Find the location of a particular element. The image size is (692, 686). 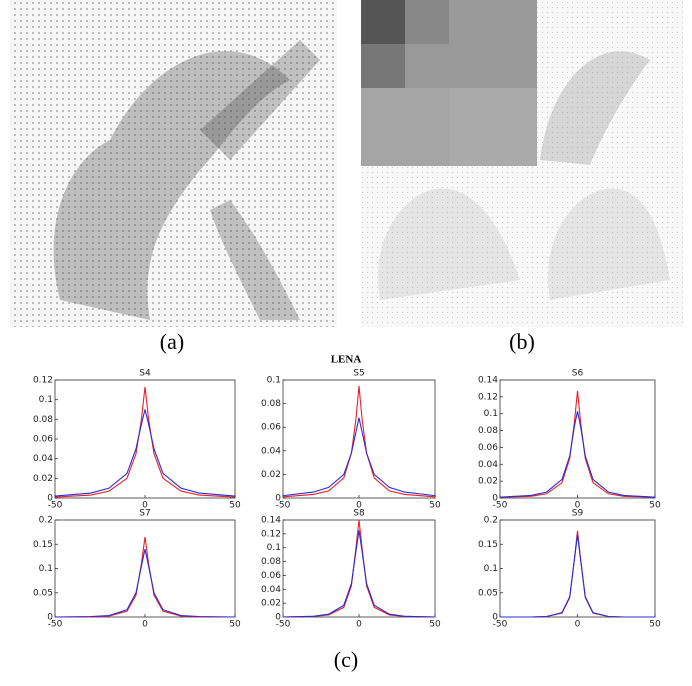

caption: (c) is located at coordinates (346, 659).